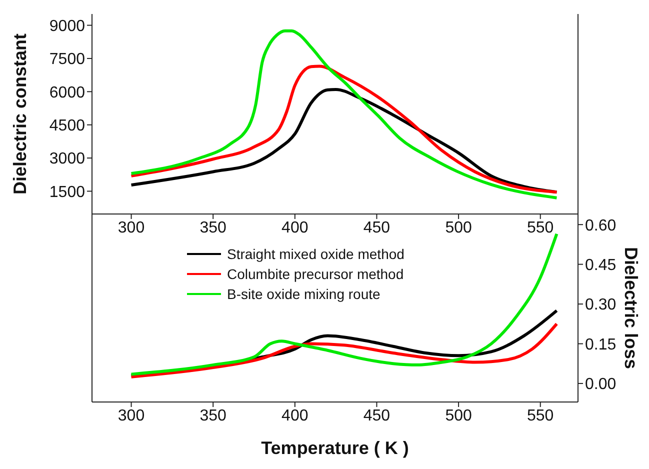 Image resolution: width=649 pixels, height=469 pixels. What do you see at coordinates (315, 254) in the screenshot?
I see `legend-label: Straight mixed oxide method` at bounding box center [315, 254].